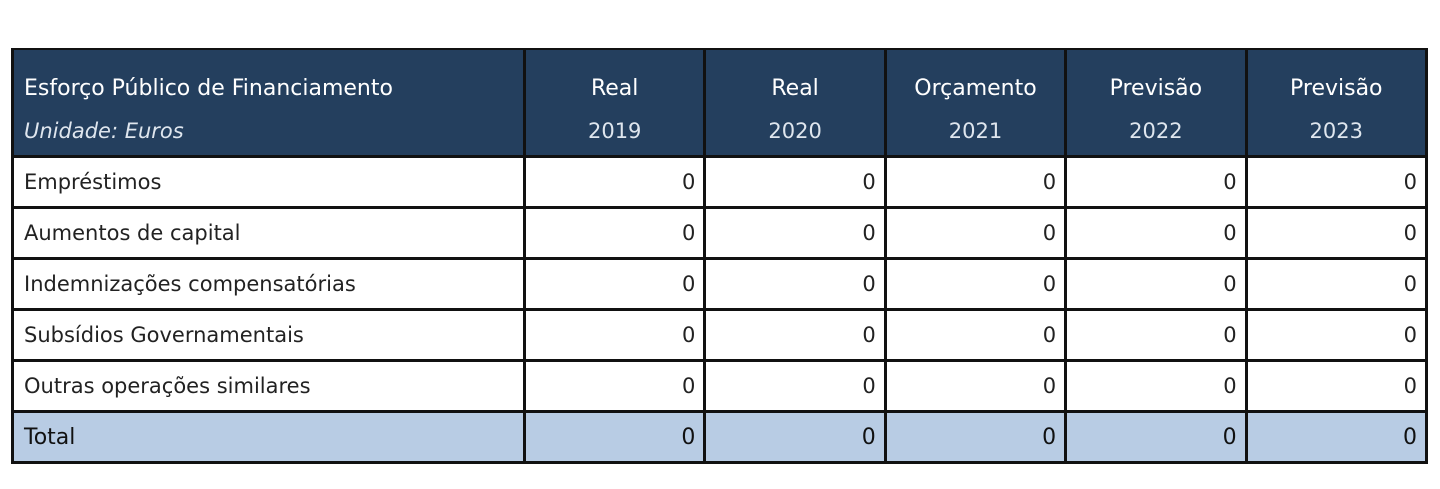  I want to click on total-row: Total 0 0 0 0 0, so click(719, 437).